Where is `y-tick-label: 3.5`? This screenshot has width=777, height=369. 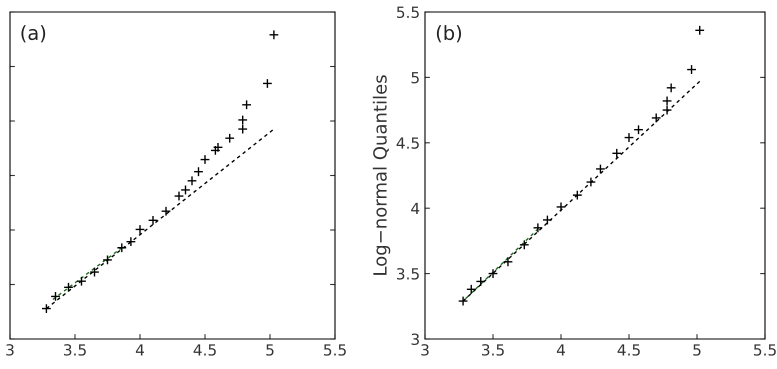 y-tick-label: 3.5 is located at coordinates (408, 274).